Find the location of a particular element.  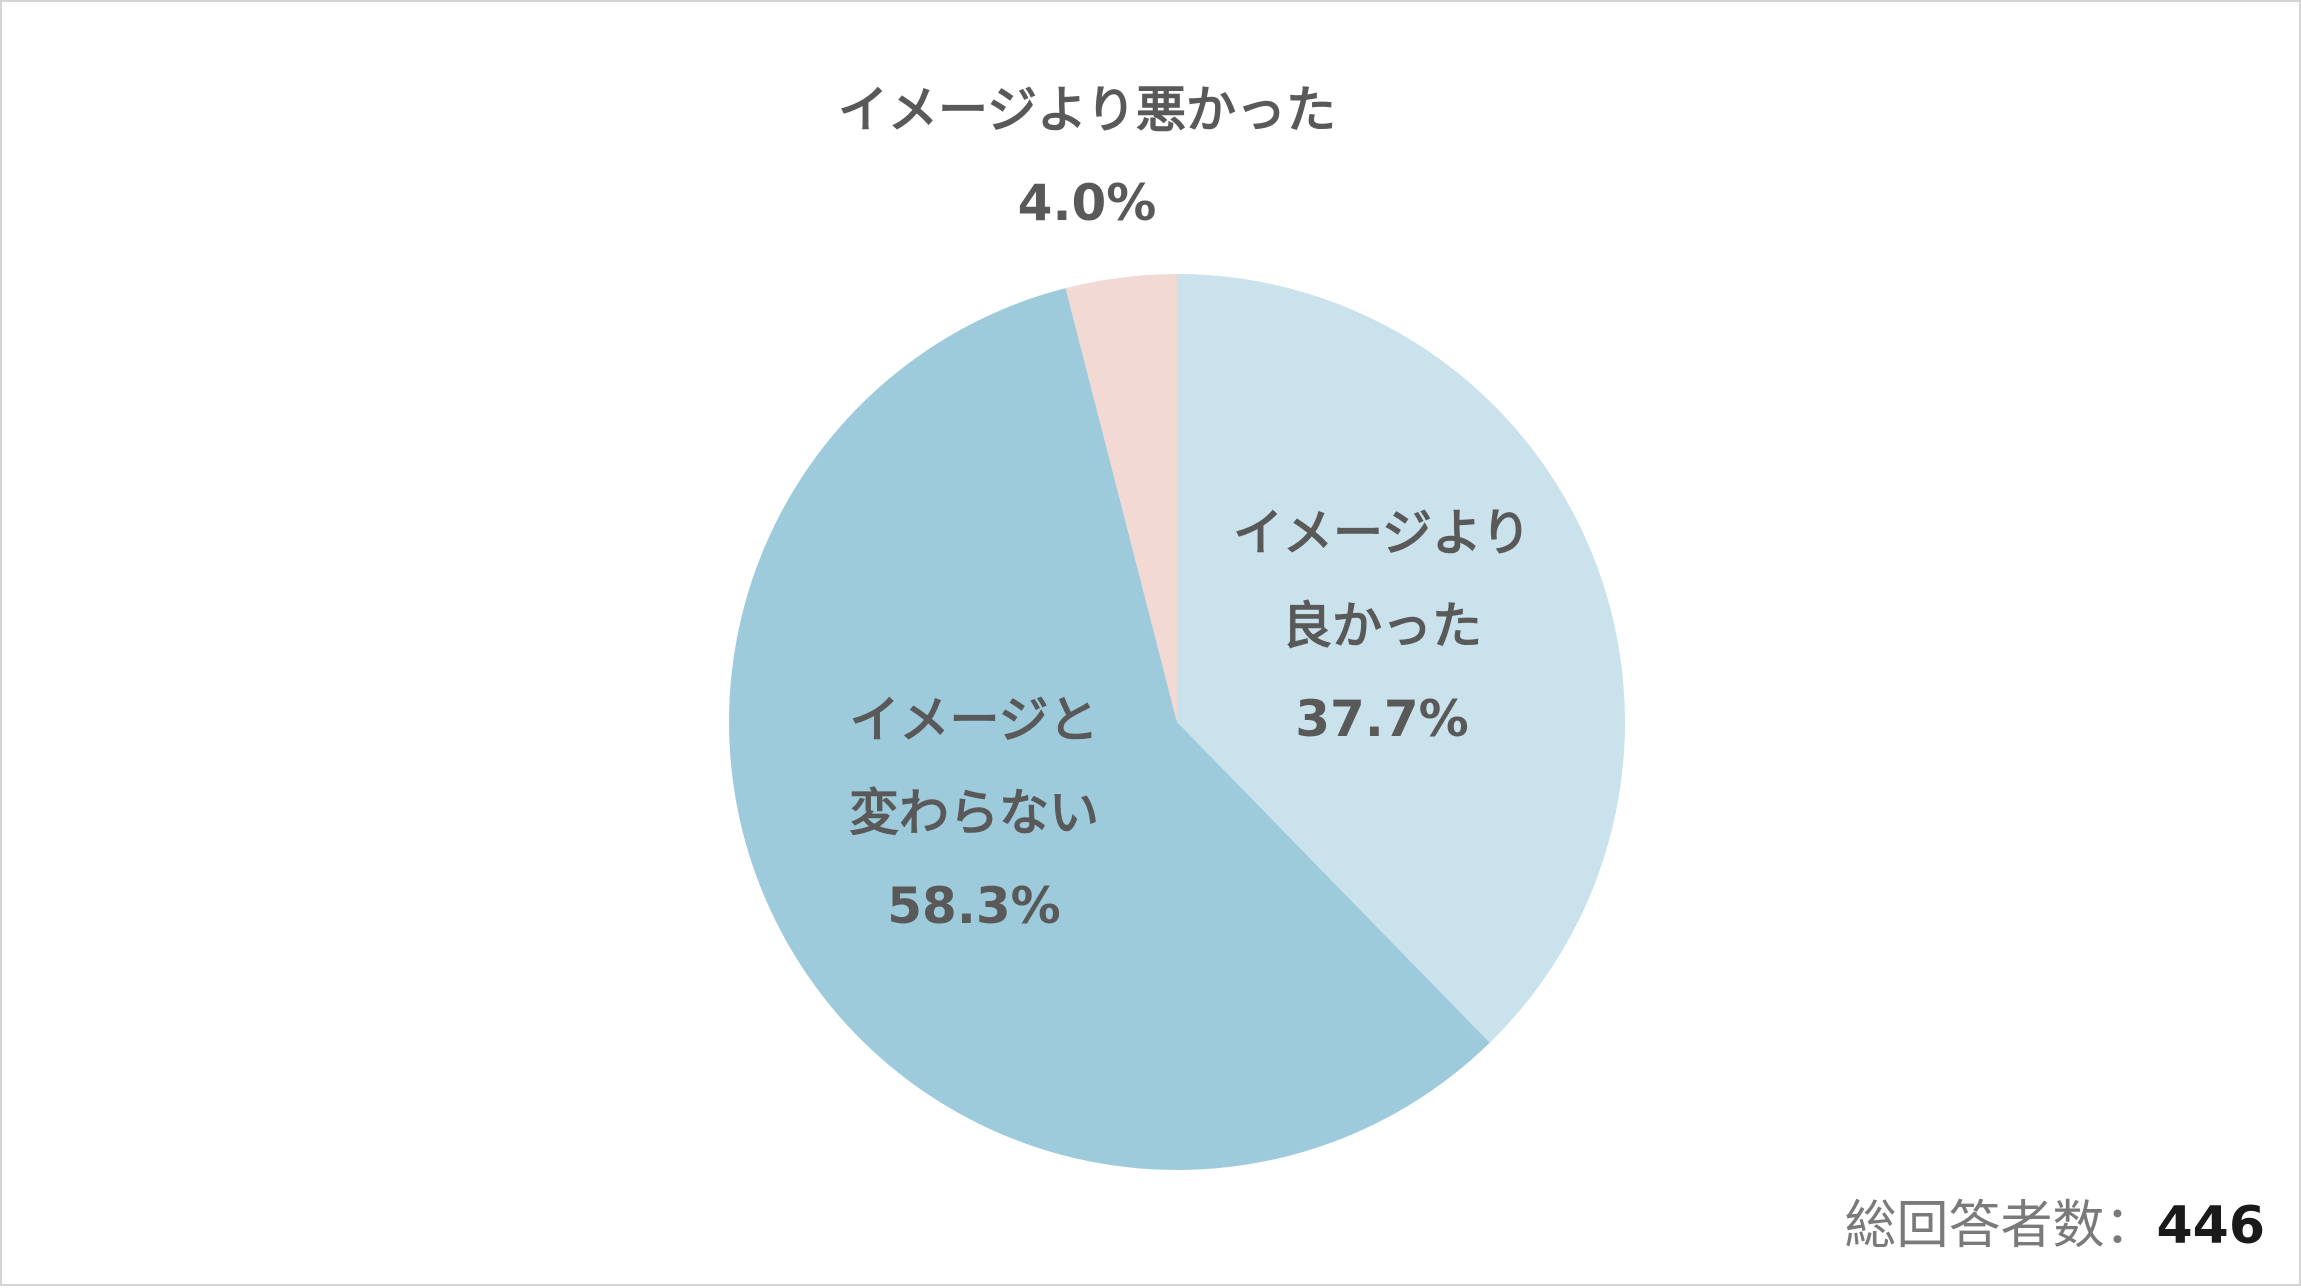

respondents-count: 446 is located at coordinates (2210, 1226).